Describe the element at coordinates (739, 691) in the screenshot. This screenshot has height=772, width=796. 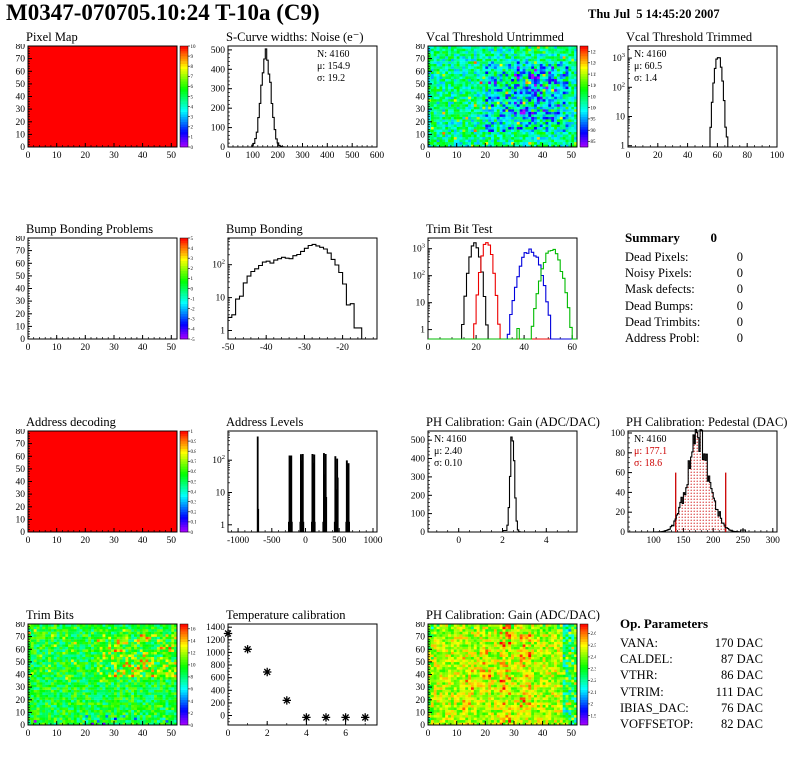
I see `op-value: 111 DAC` at that location.